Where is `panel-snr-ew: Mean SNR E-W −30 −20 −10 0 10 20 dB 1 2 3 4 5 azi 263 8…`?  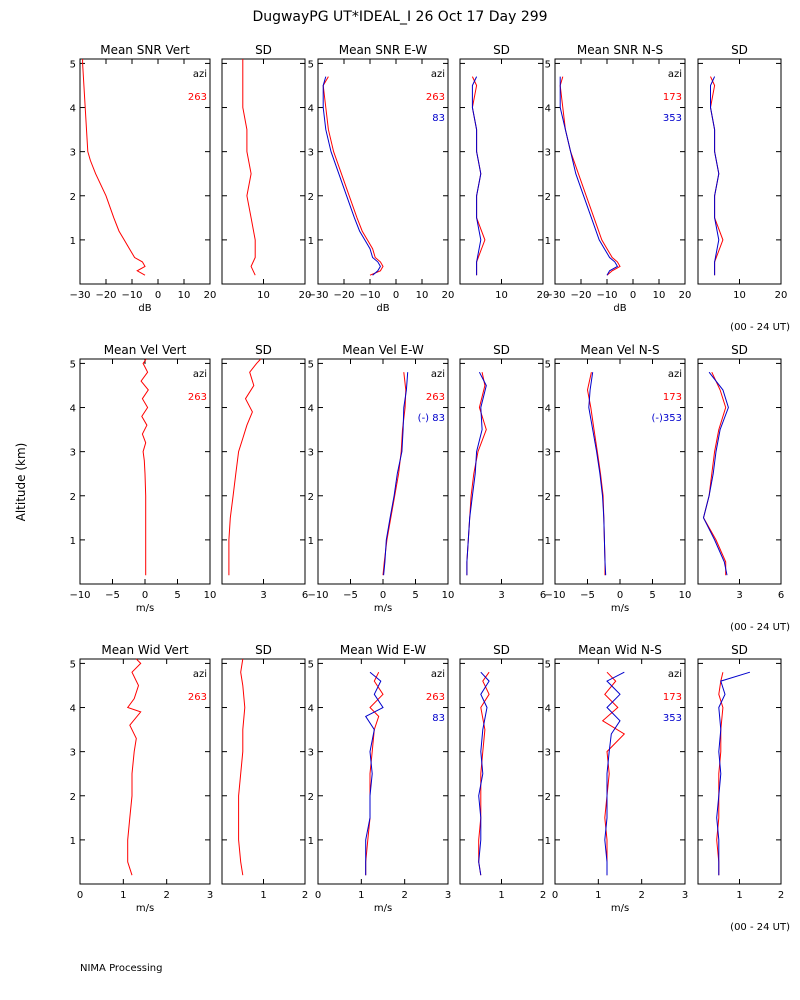
panel-snr-ew: Mean SNR E-W −30 −20 −10 0 10 20 dB 1 2 3 4 5 azi 263 8… is located at coordinates (380, 178).